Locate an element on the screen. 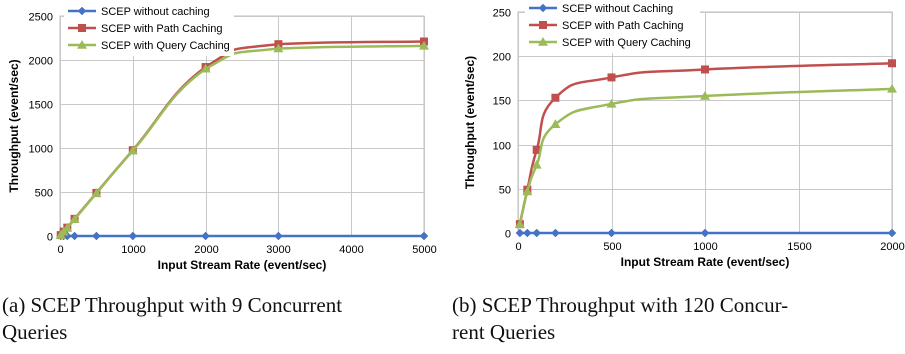 The width and height of the screenshot is (905, 354). caption-b-line-1: (b) SCEP Throughput with 120 Concur- is located at coordinates (620, 305).